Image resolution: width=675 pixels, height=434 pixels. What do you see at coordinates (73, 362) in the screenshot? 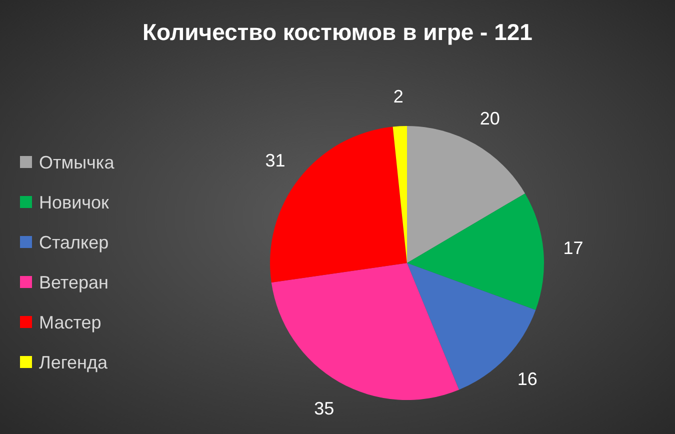
I see `legend-label: Легенда` at bounding box center [73, 362].